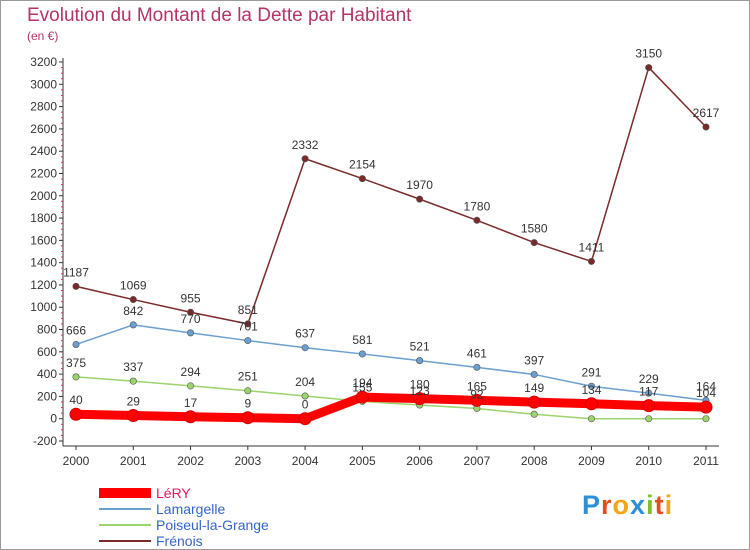  What do you see at coordinates (76, 363) in the screenshot?
I see `data-label-poiseul-la-grange: 375` at bounding box center [76, 363].